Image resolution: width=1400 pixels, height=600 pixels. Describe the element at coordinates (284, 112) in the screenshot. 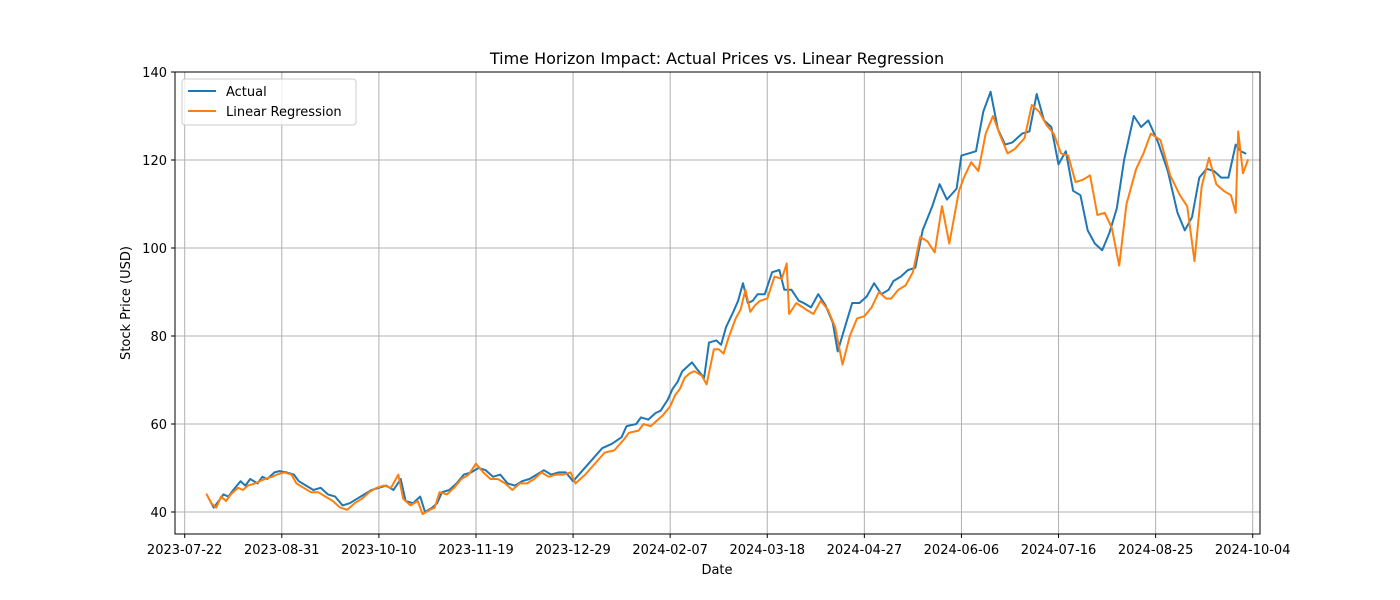

I see `legend-linear-regression-label: Linear Regression` at that location.